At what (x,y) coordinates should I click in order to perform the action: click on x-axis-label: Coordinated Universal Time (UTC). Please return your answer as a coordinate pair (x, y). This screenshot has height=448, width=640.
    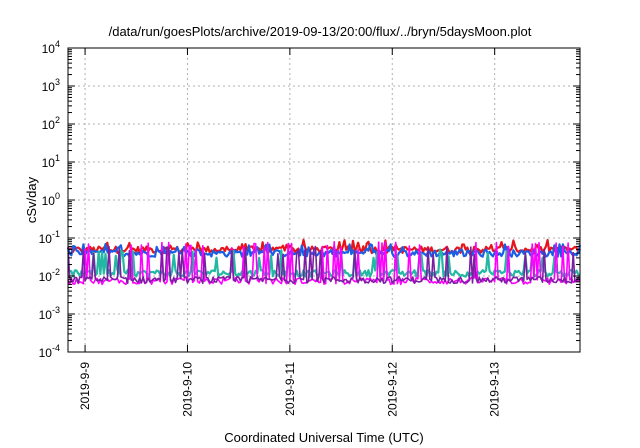
    Looking at the image, I should click on (323, 437).